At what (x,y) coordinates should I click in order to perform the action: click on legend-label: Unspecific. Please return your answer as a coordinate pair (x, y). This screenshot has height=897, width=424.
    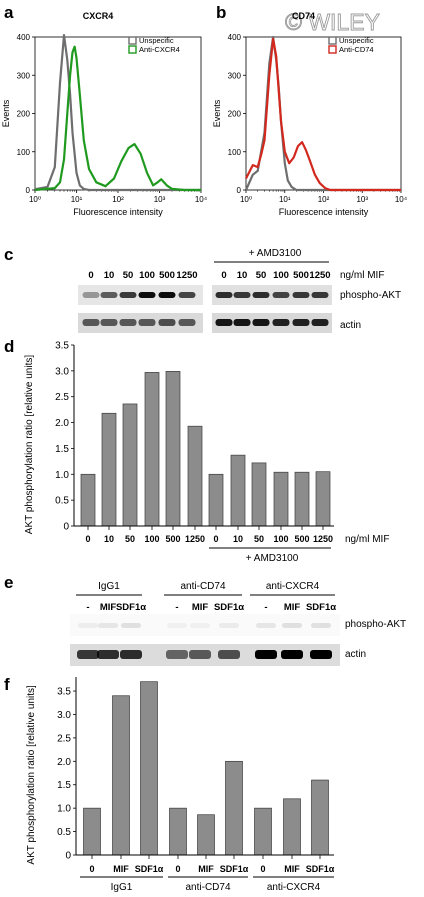
    Looking at the image, I should click on (156, 40).